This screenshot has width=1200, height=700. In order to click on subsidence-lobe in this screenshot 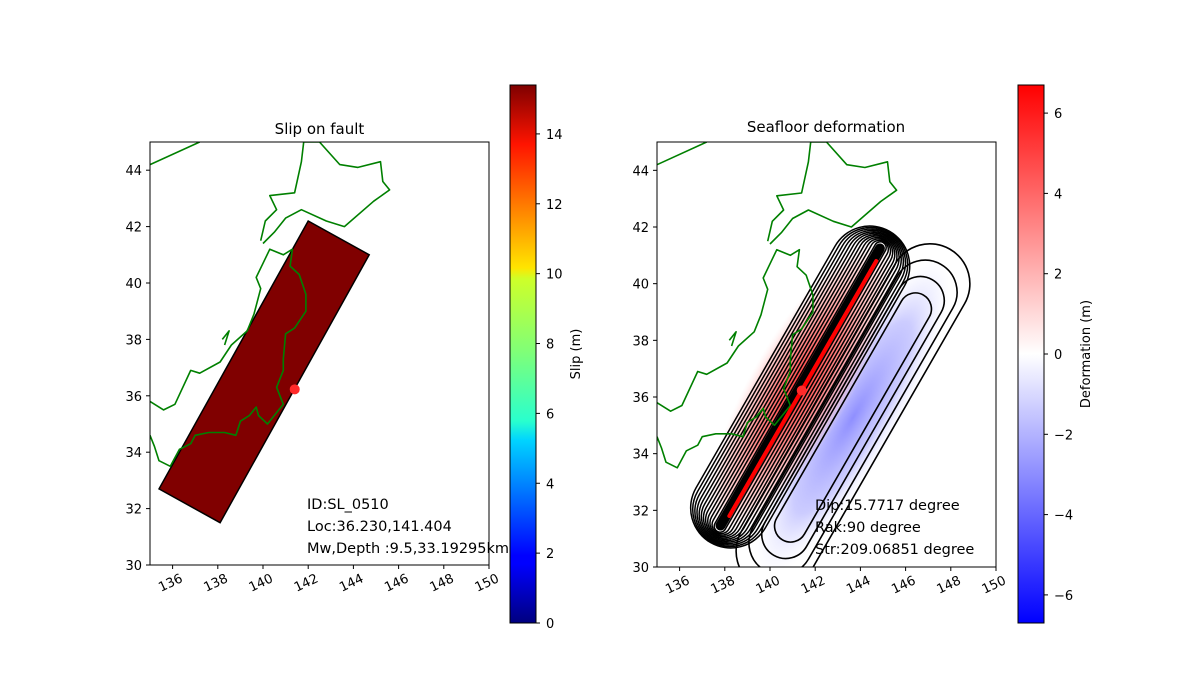, I will do `click(853, 412)`.